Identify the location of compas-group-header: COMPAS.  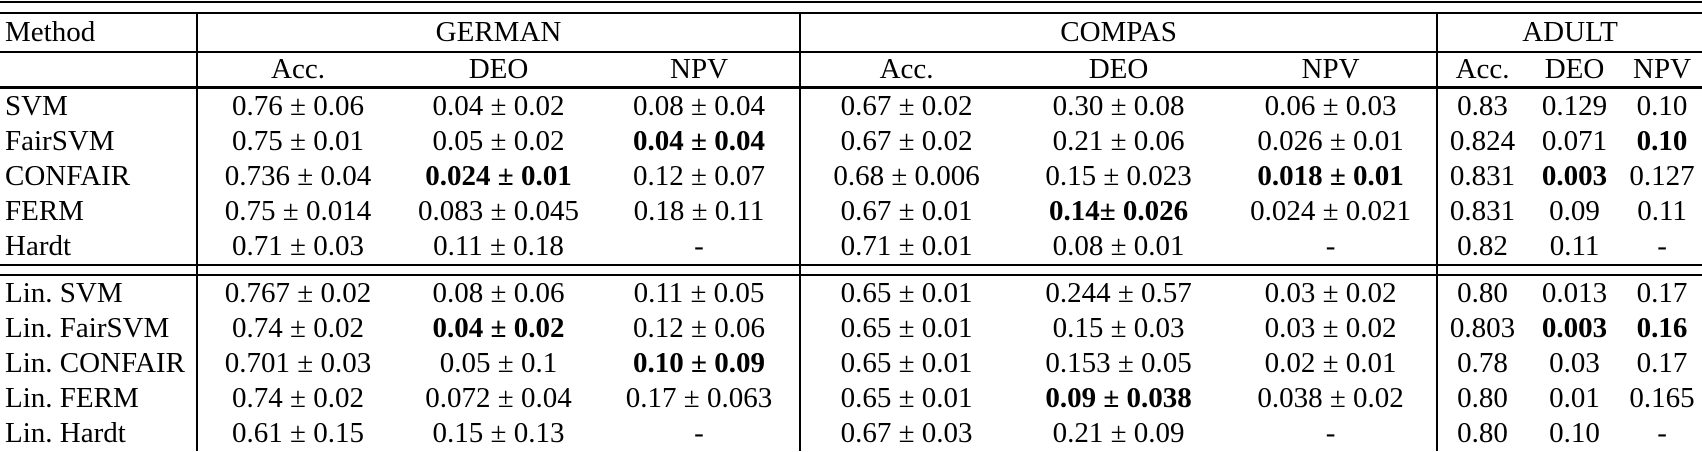
(1118, 33).